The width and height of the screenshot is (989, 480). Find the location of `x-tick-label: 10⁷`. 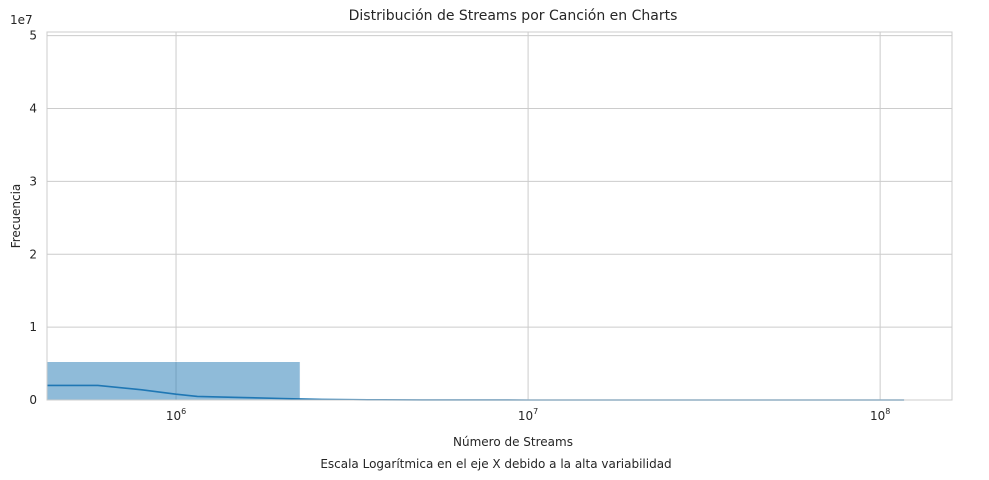

x-tick-label: 10⁷ is located at coordinates (528, 415).